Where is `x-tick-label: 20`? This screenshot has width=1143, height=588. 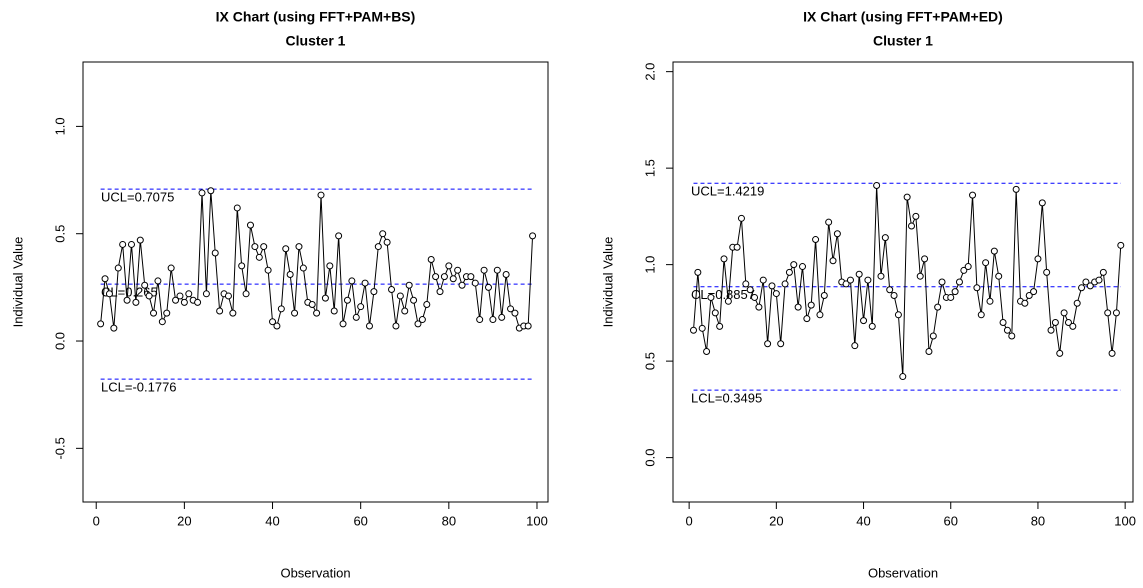 x-tick-label: 20 is located at coordinates (776, 520).